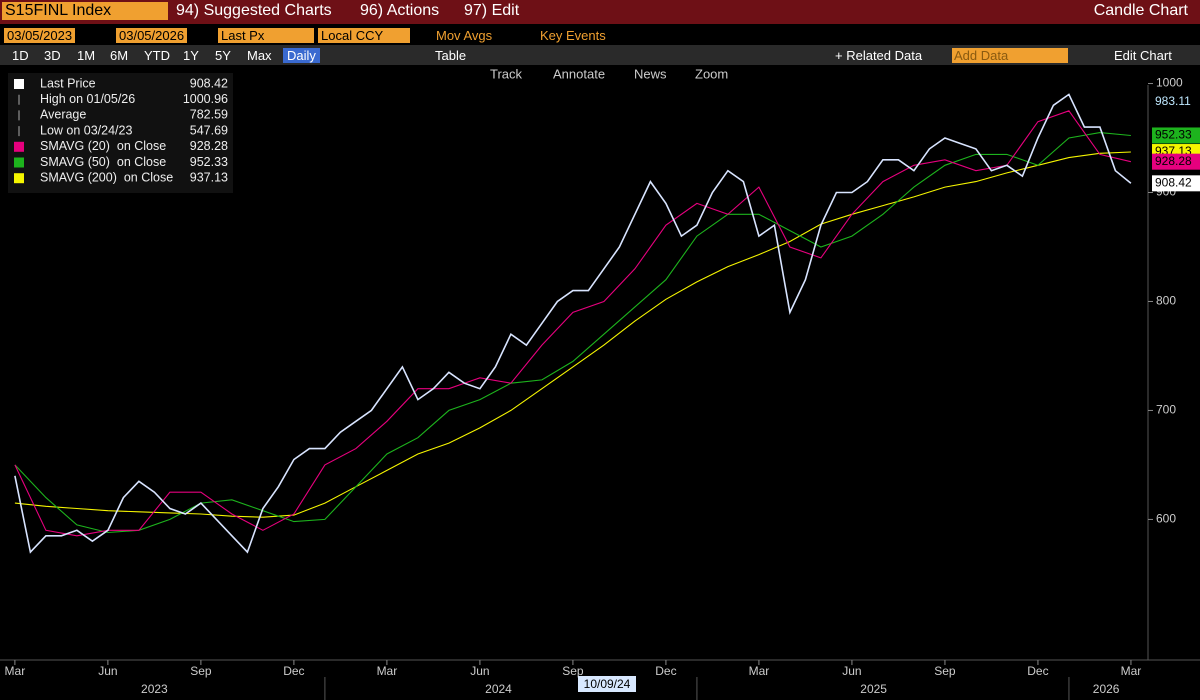 The image size is (1200, 700). I want to click on period-button: YTD, so click(157, 55).